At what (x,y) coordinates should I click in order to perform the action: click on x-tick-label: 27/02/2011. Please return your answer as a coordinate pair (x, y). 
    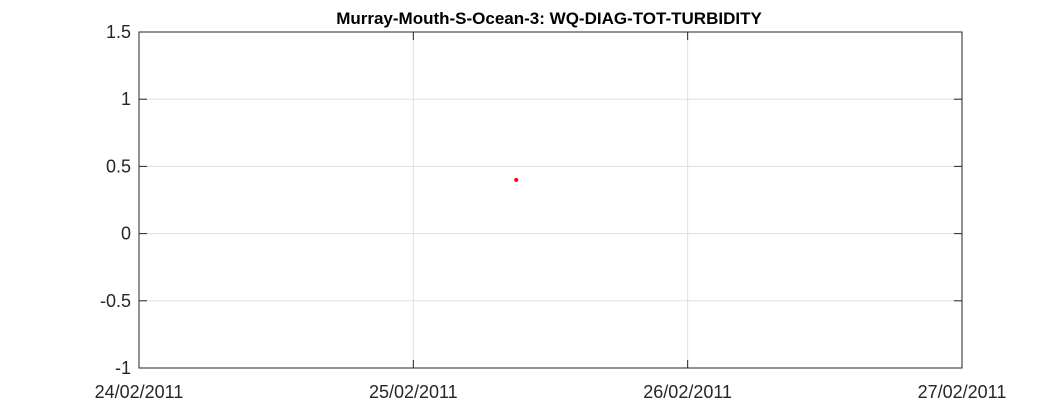
    Looking at the image, I should click on (962, 392).